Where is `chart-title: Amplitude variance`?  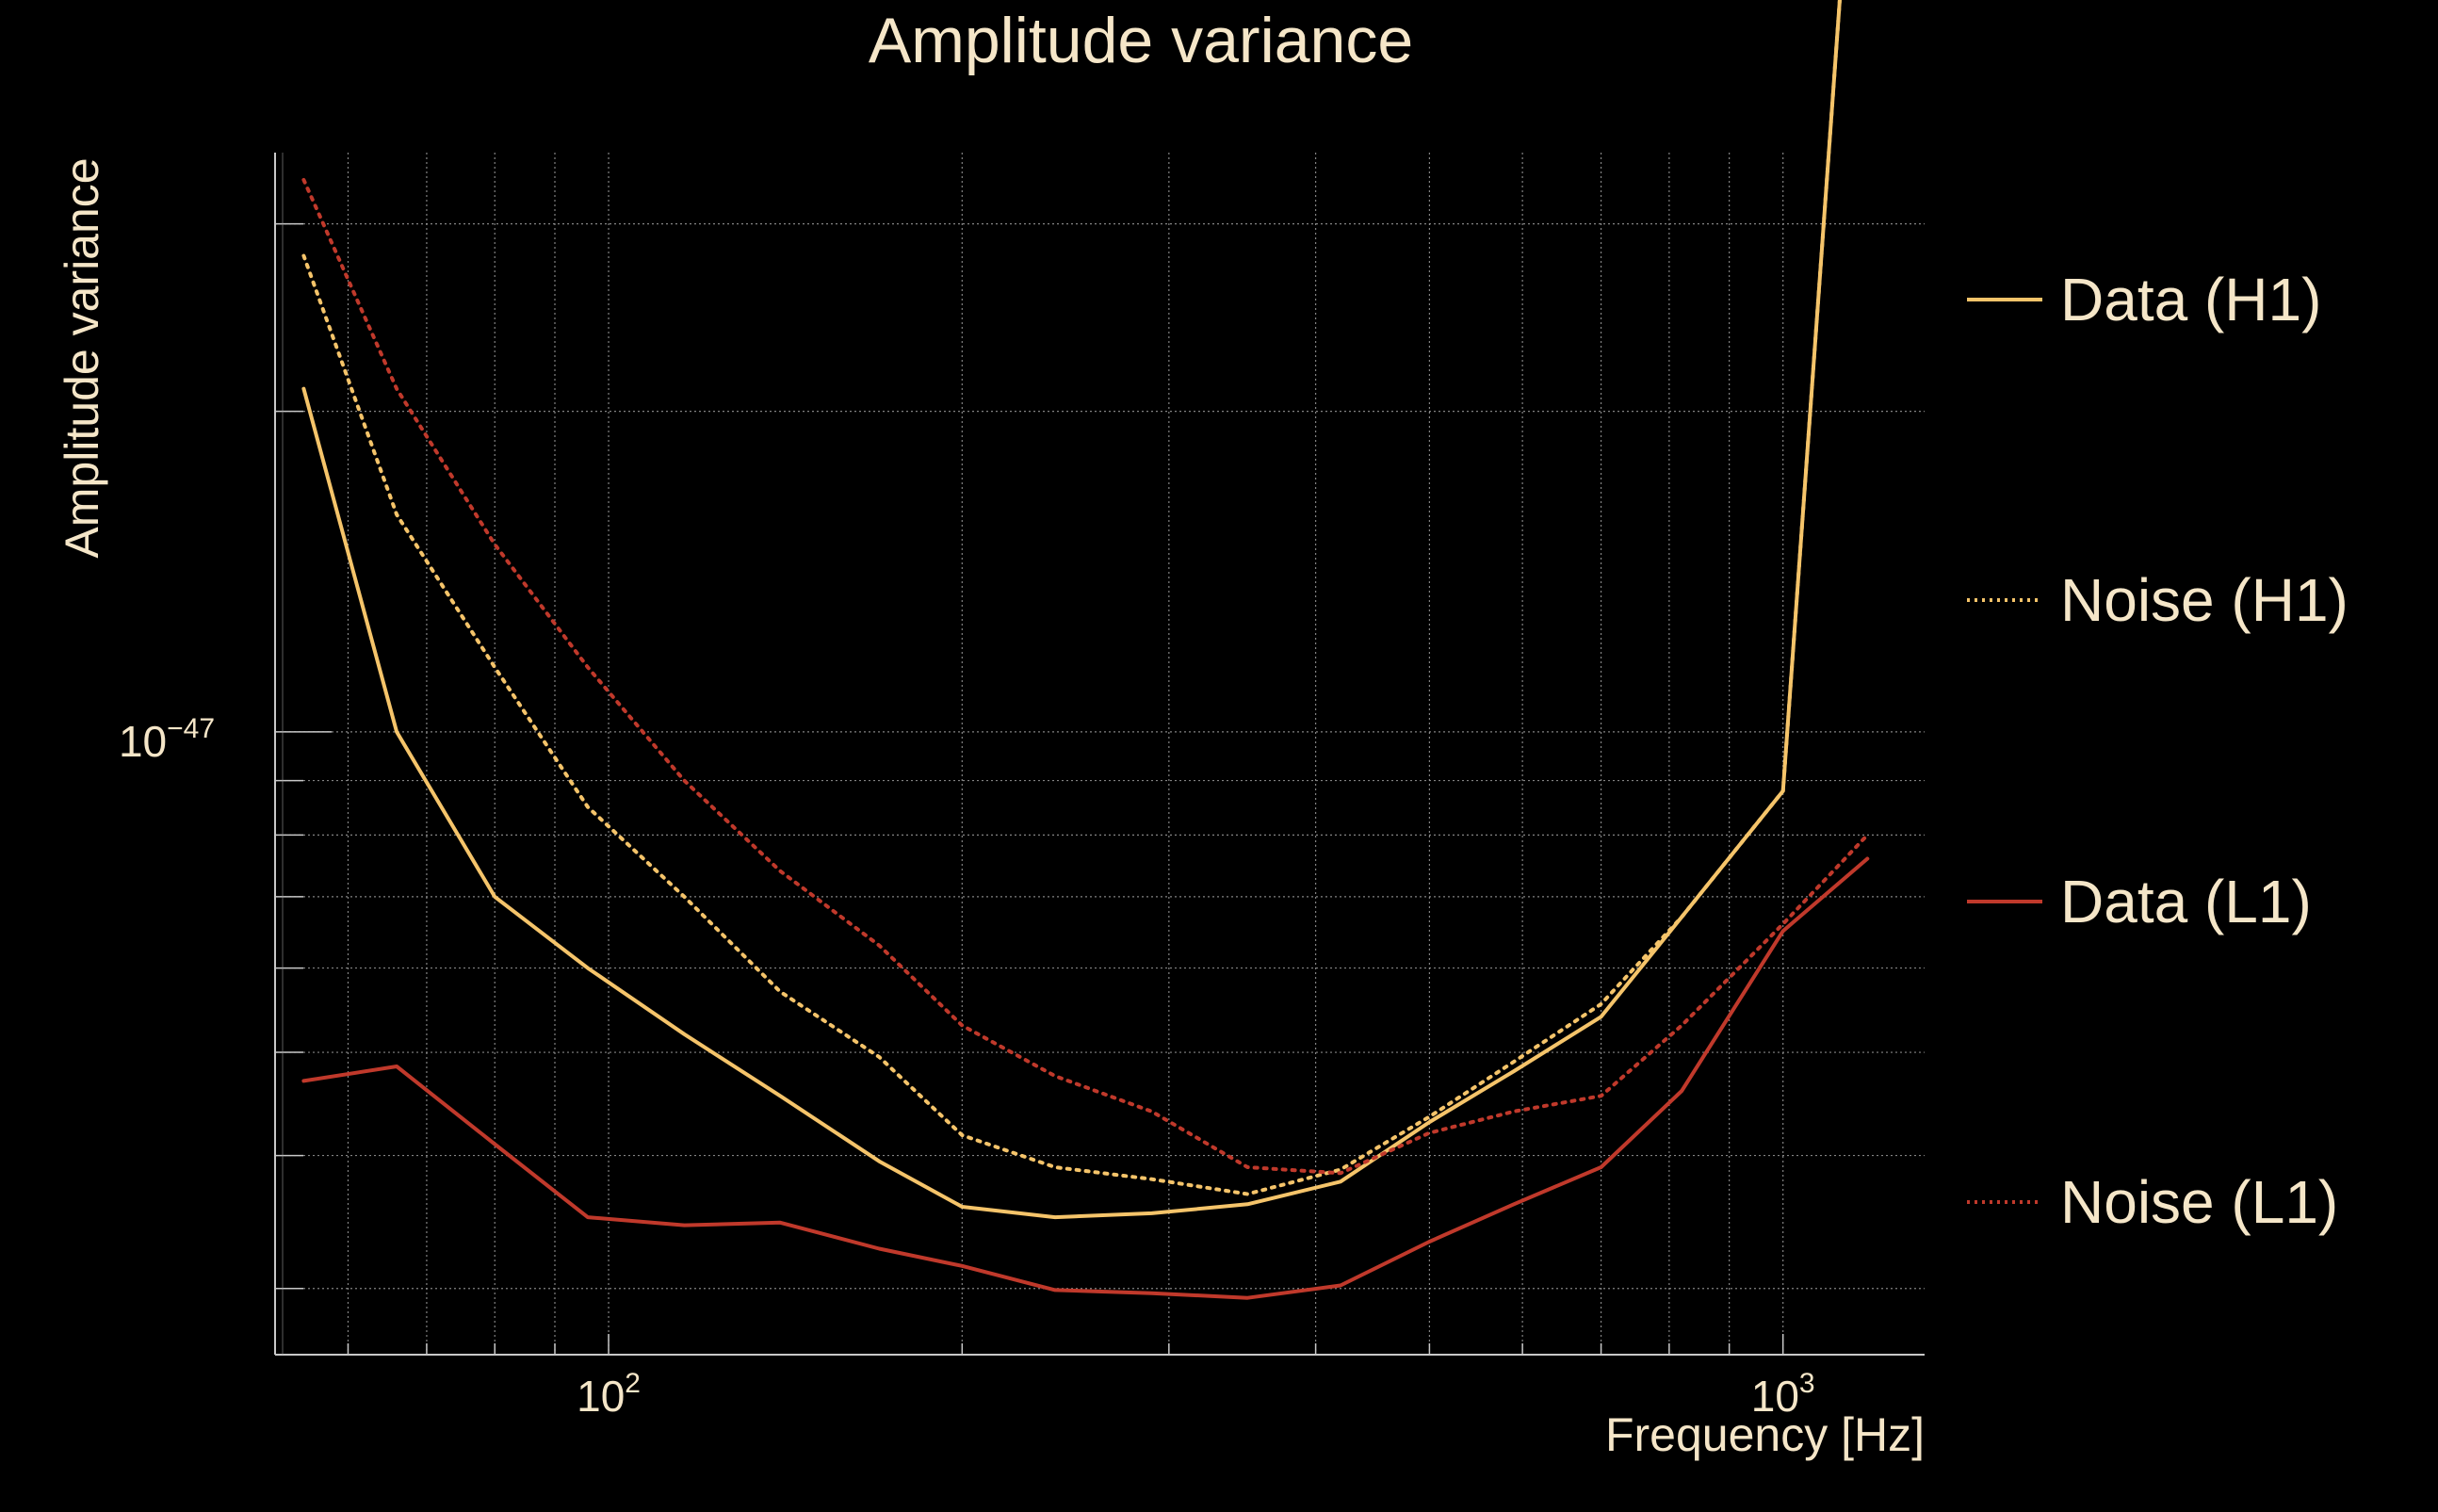
chart-title: Amplitude variance is located at coordinates (1141, 40).